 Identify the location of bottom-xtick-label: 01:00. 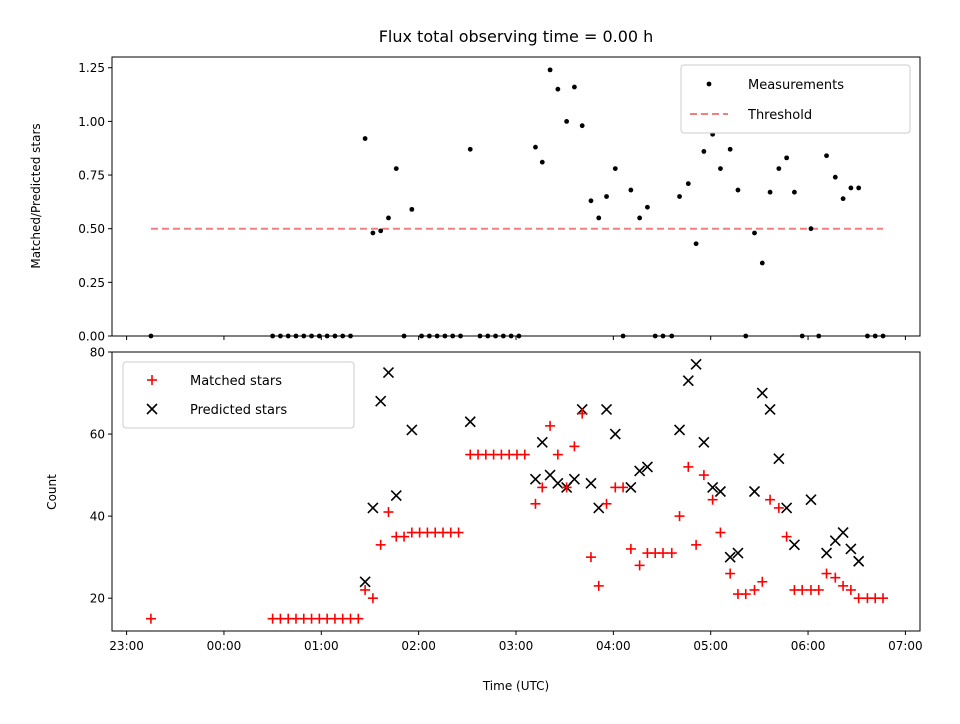
(321, 646).